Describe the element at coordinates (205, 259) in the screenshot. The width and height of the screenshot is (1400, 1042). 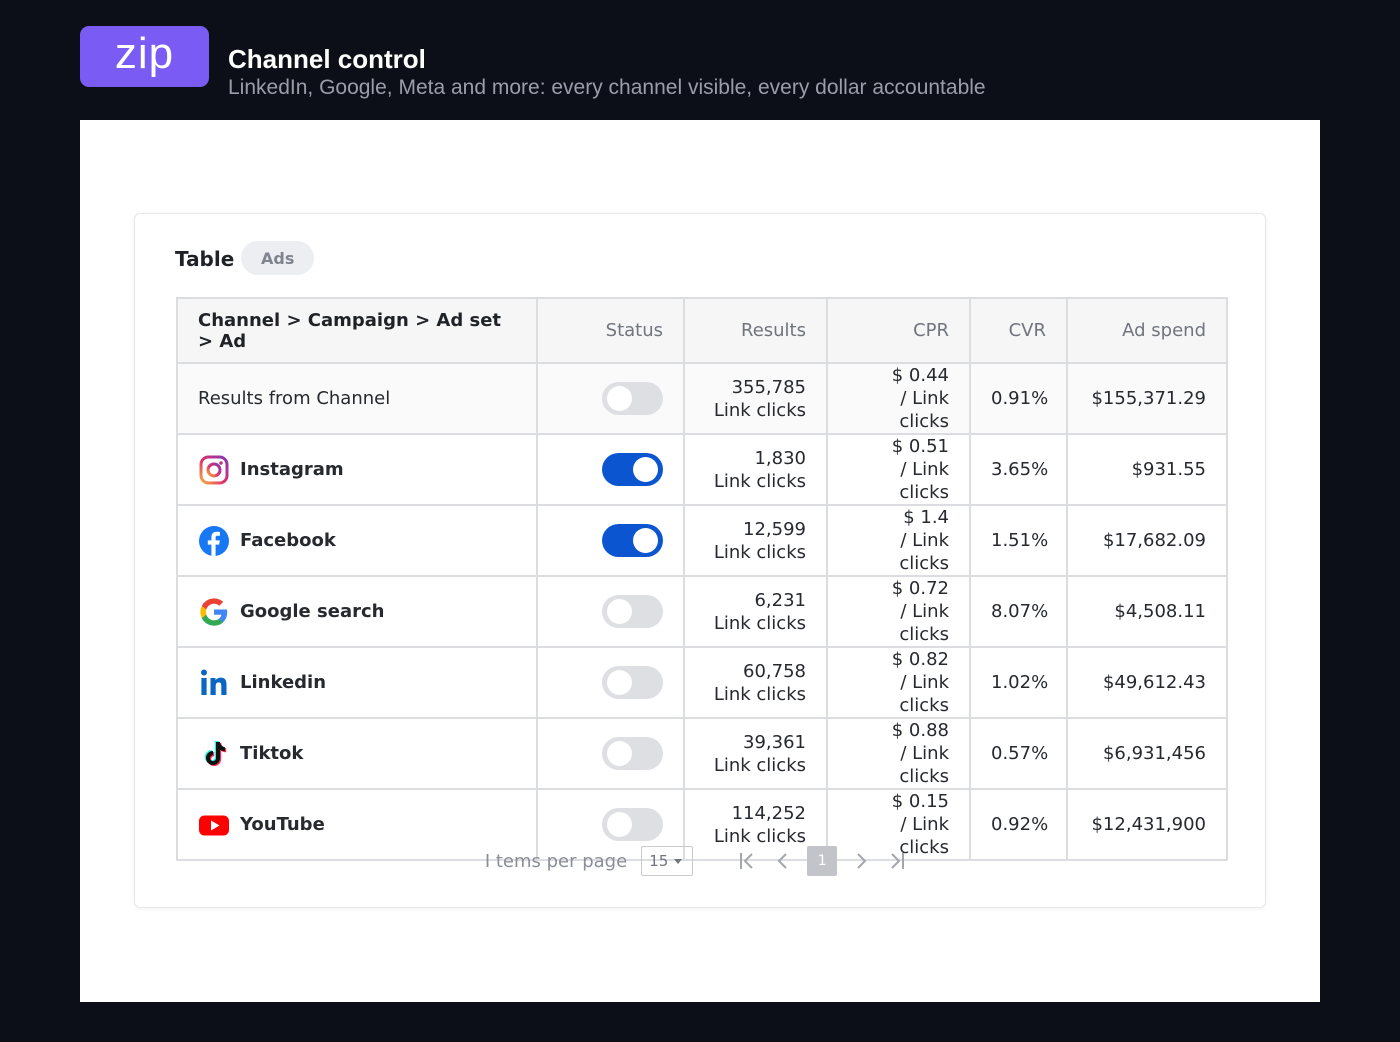
I see `card-title: Table` at that location.